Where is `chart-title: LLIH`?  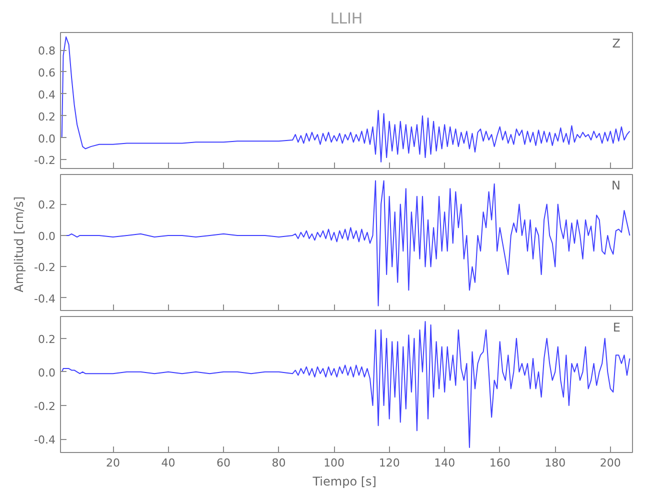
chart-title: LLIH is located at coordinates (346, 19).